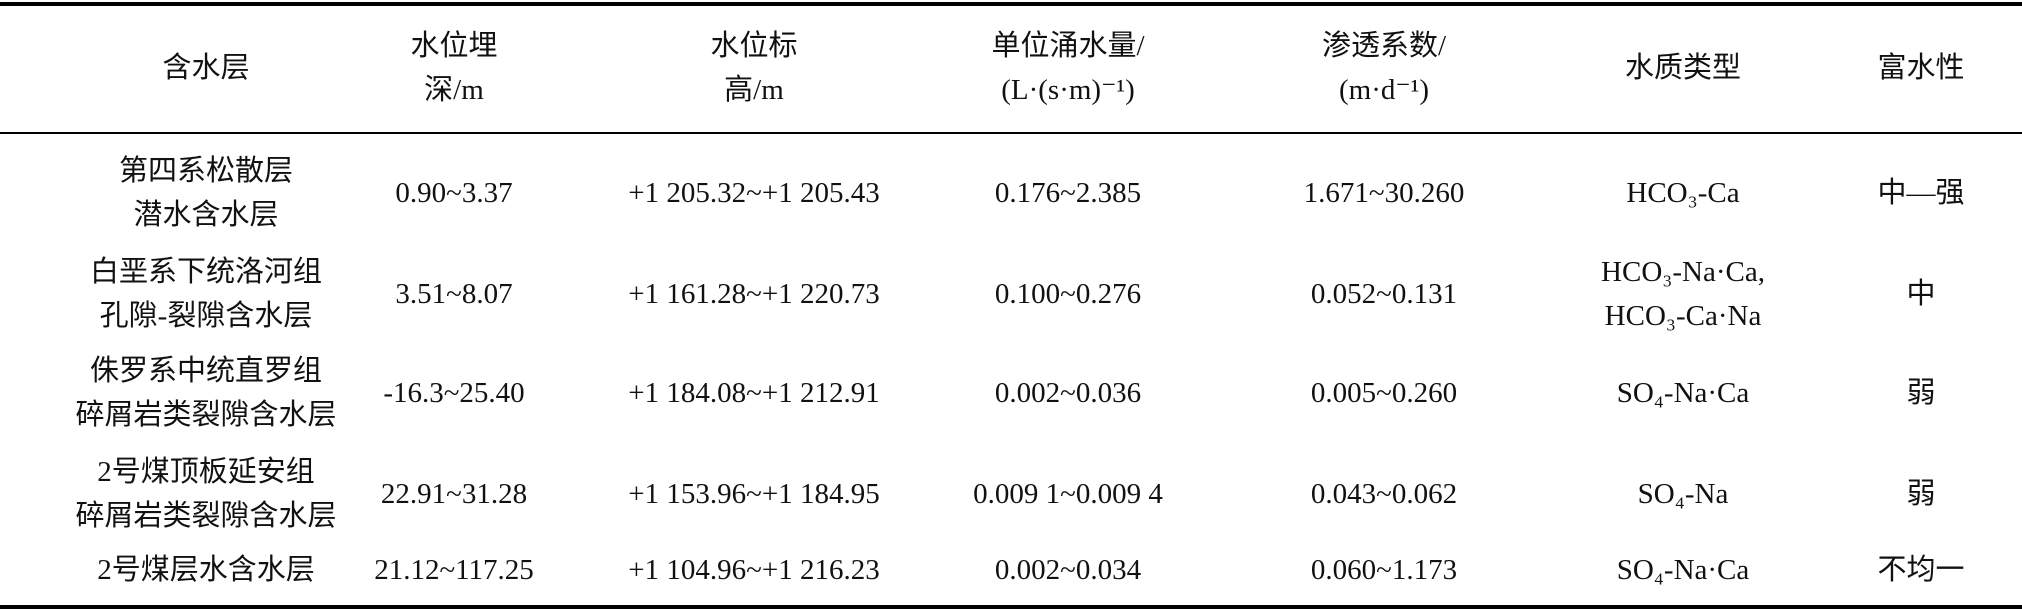 The width and height of the screenshot is (2022, 611). I want to click on cell-text: +1 184.08~+1 212.91, so click(754, 393).